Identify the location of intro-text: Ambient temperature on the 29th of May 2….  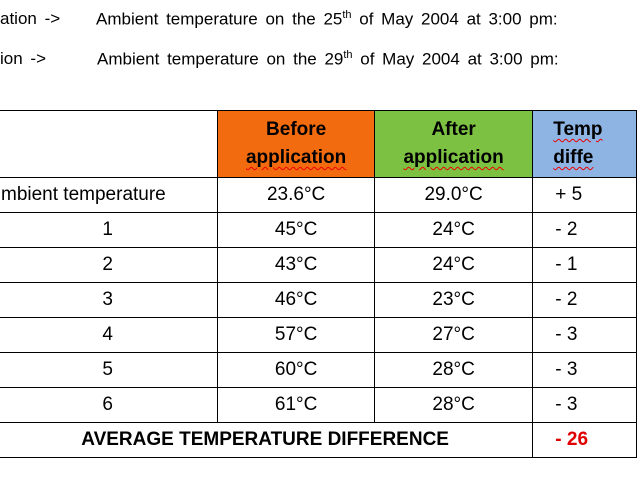
(328, 59).